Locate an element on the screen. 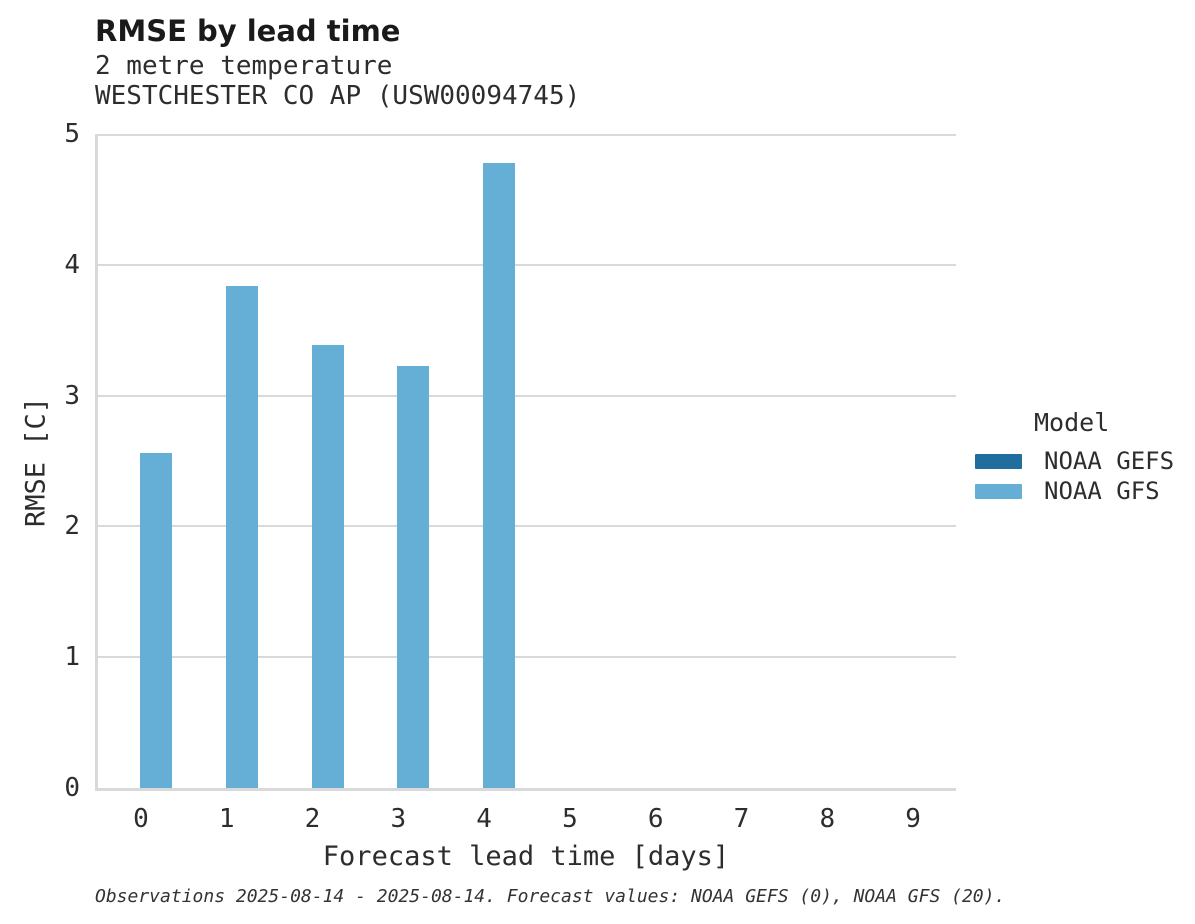 This screenshot has width=1195, height=924. y-tick-label-4: 4 is located at coordinates (72, 264).